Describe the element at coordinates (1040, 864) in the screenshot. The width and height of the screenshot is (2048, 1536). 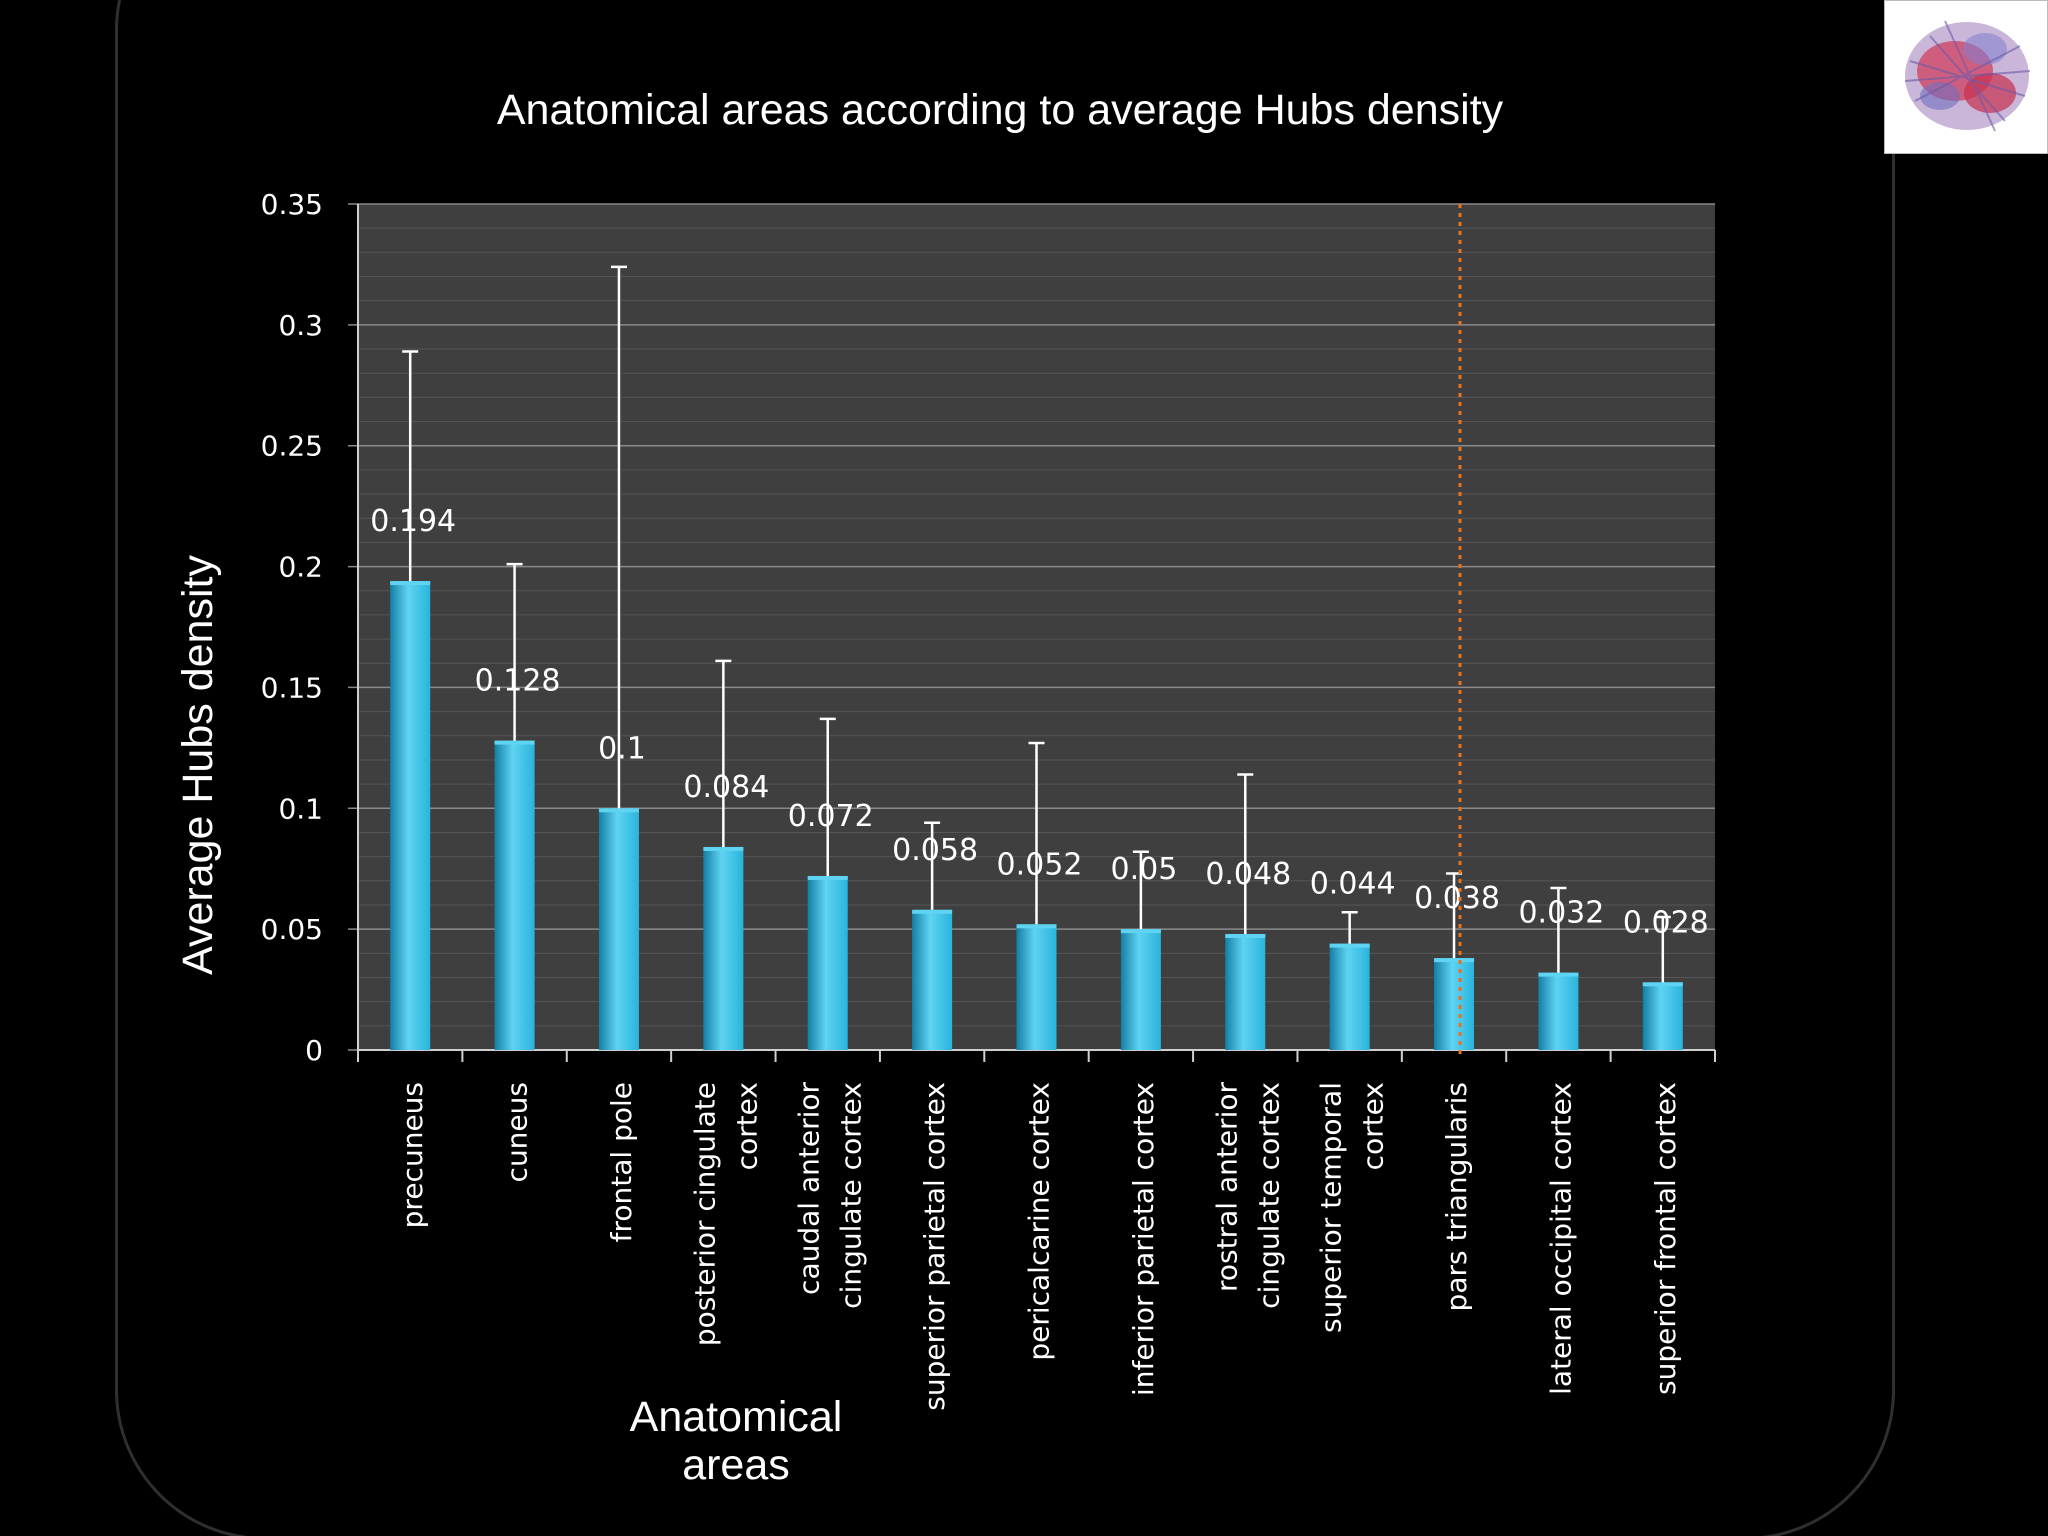
I see `data-label: 0.052` at that location.